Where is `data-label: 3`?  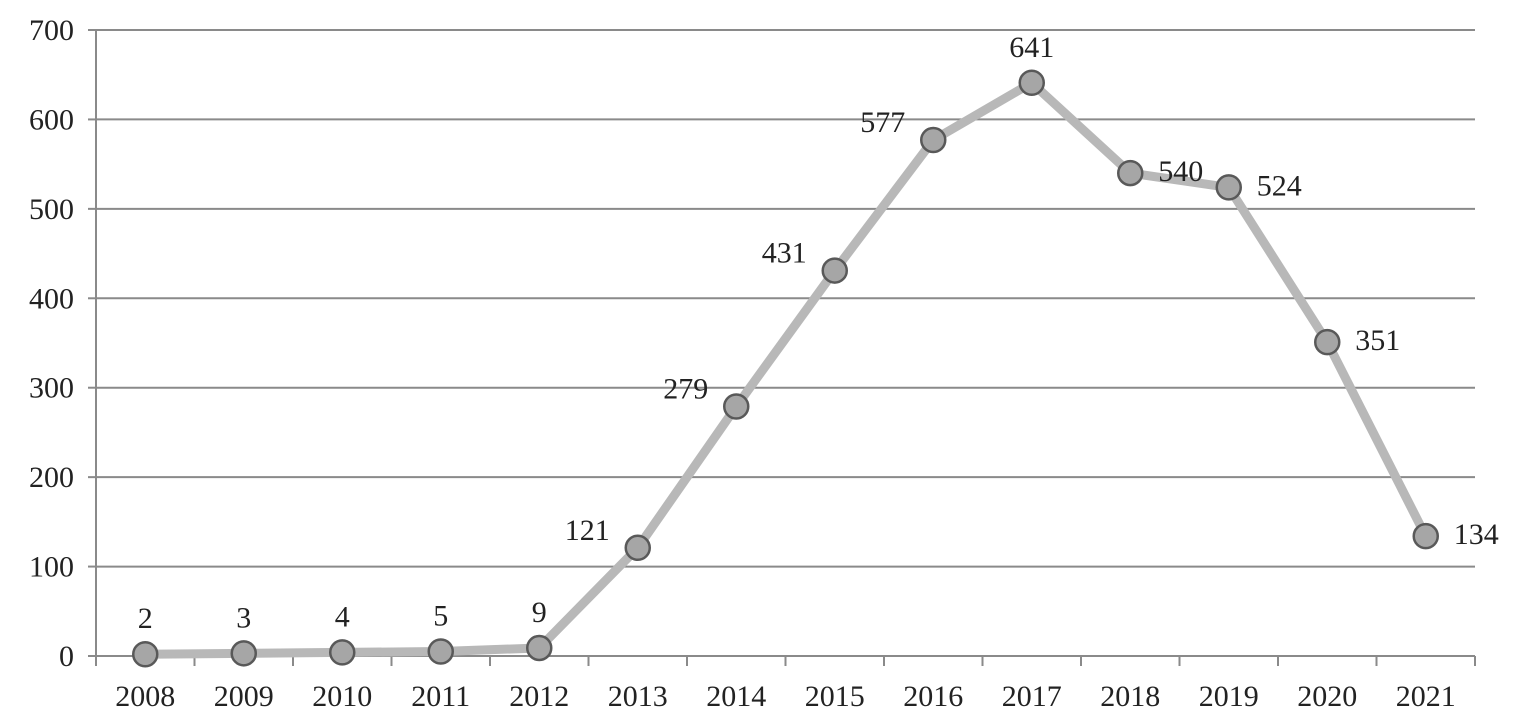 data-label: 3 is located at coordinates (243, 617).